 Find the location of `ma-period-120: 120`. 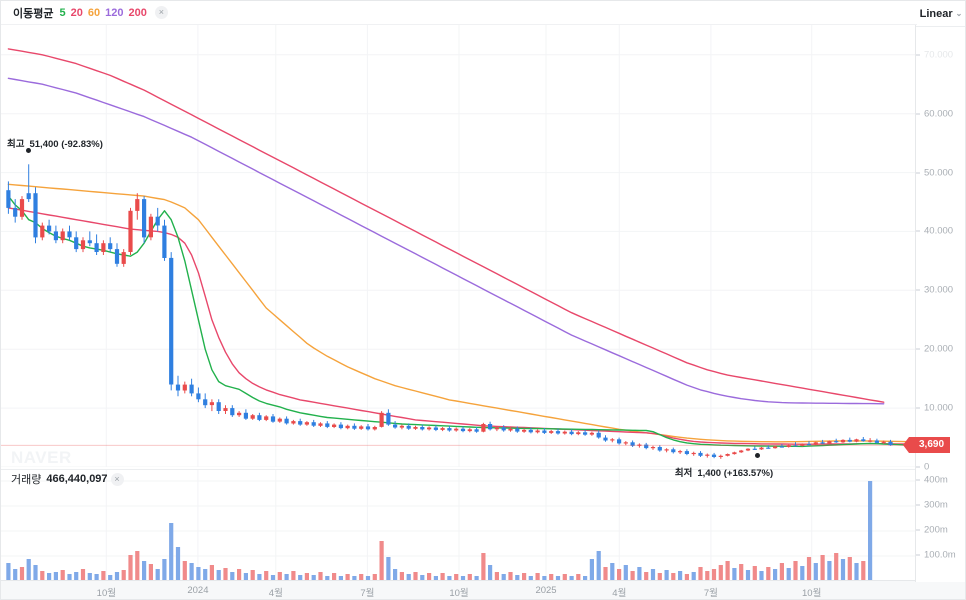

ma-period-120: 120 is located at coordinates (114, 12).